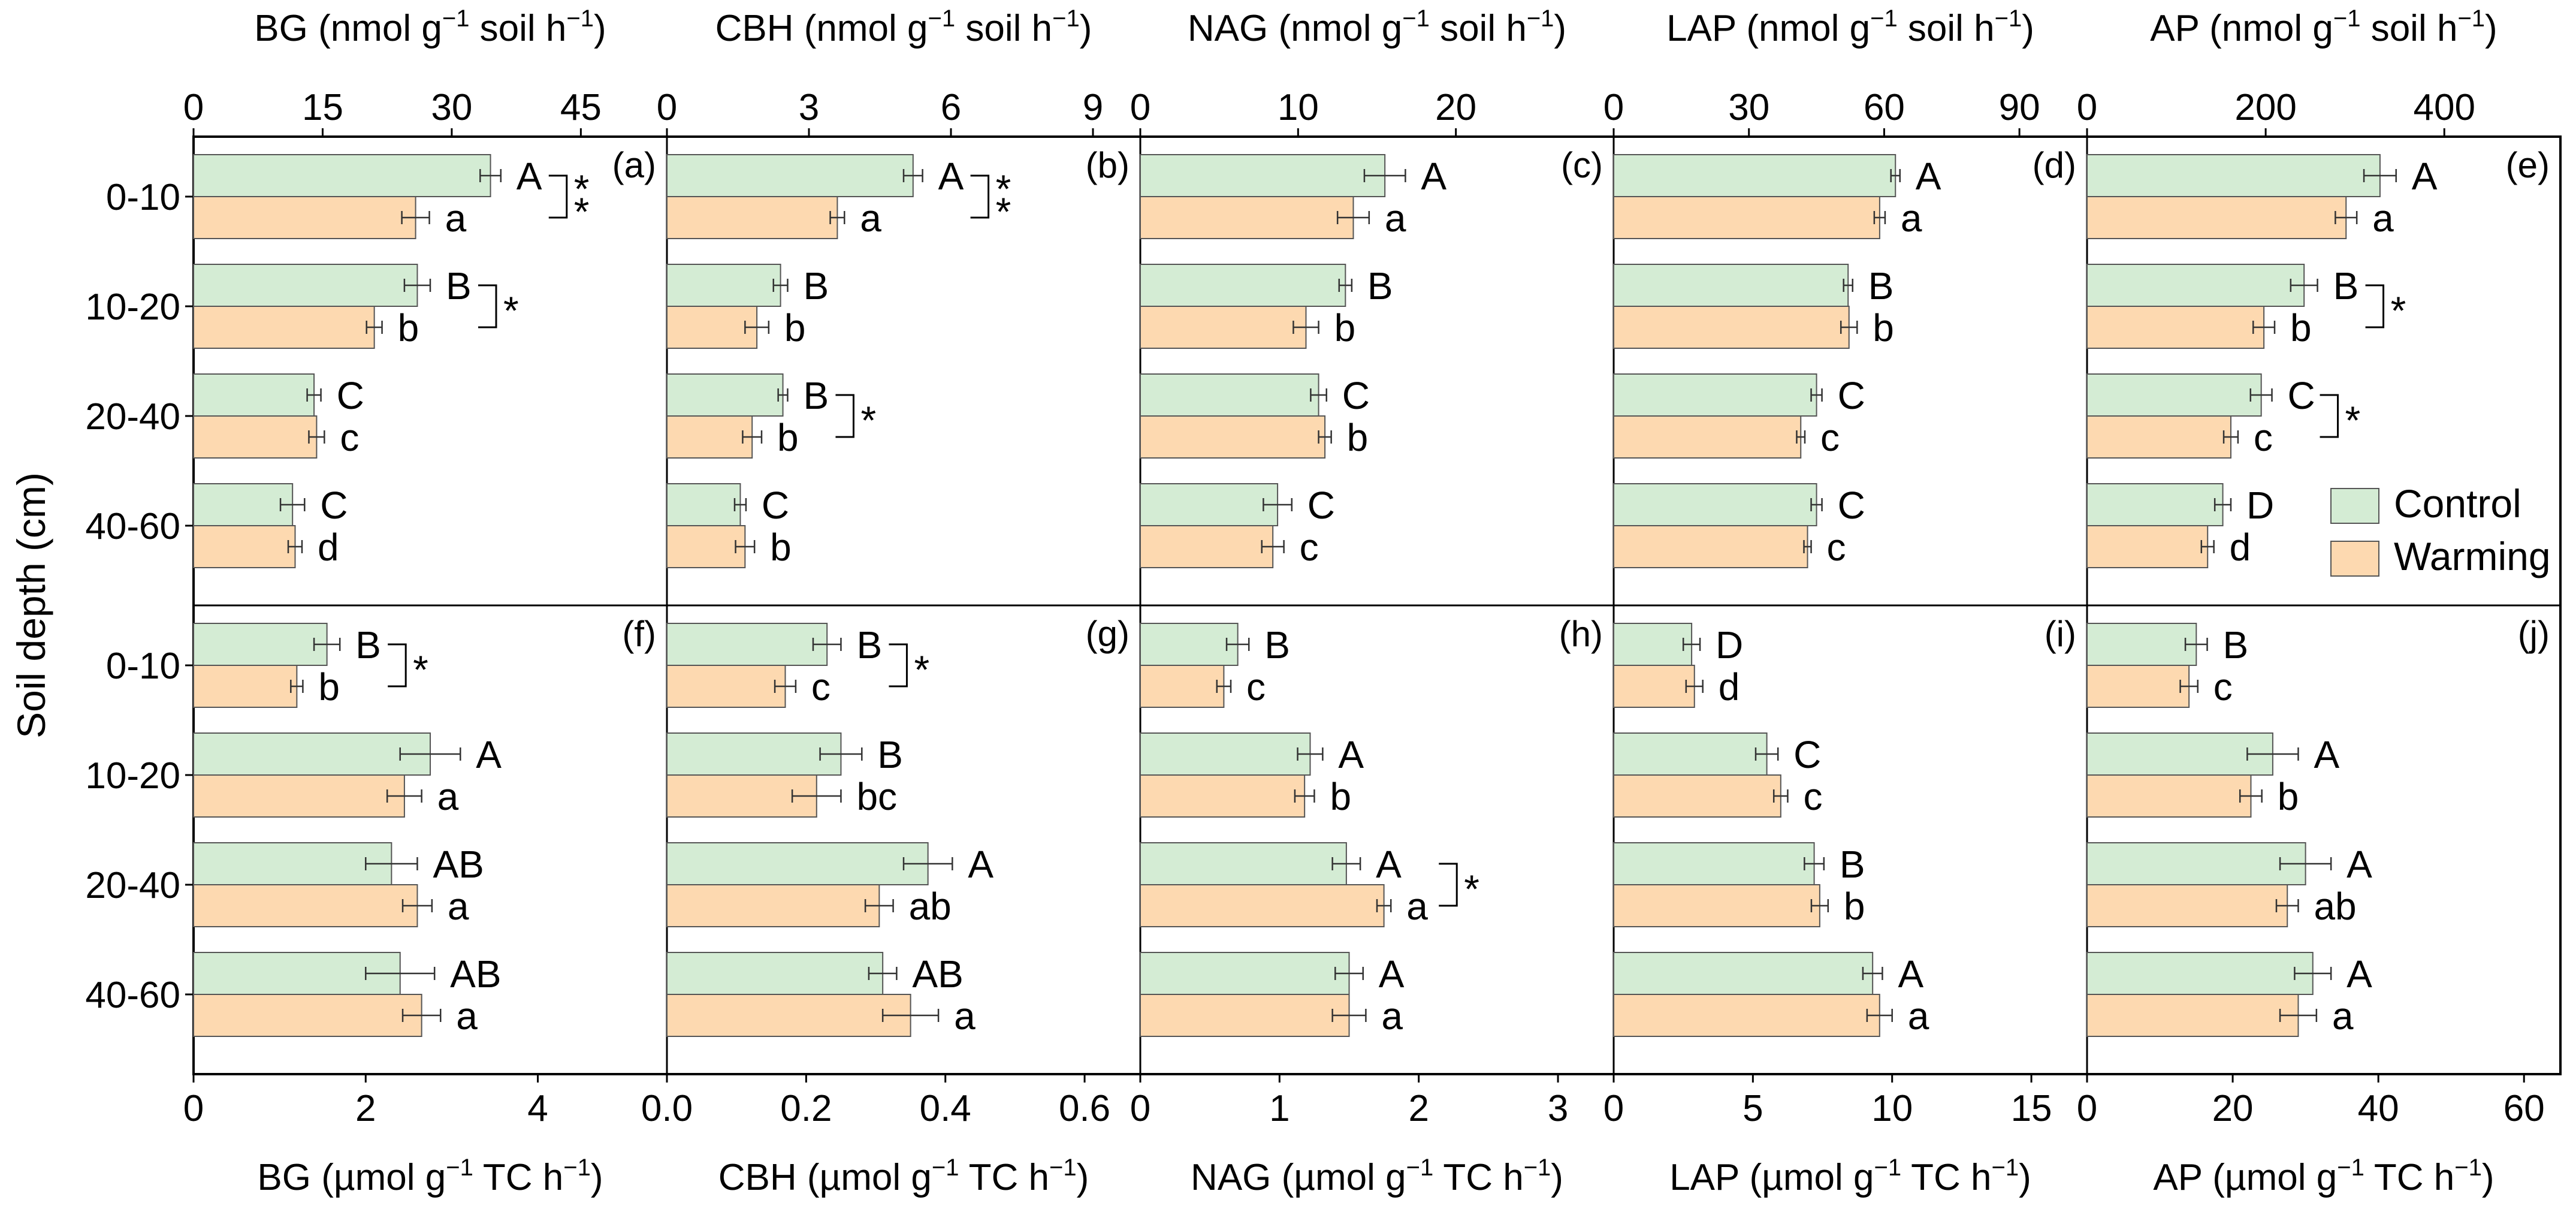 The height and width of the screenshot is (1212, 2576). Describe the element at coordinates (634, 165) in the screenshot. I see `panel-label: (a)` at that location.